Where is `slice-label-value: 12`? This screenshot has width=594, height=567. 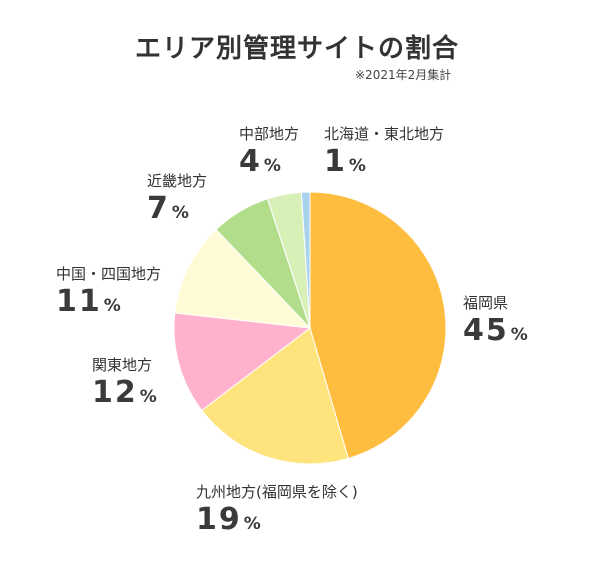 slice-label-value: 12 is located at coordinates (115, 392).